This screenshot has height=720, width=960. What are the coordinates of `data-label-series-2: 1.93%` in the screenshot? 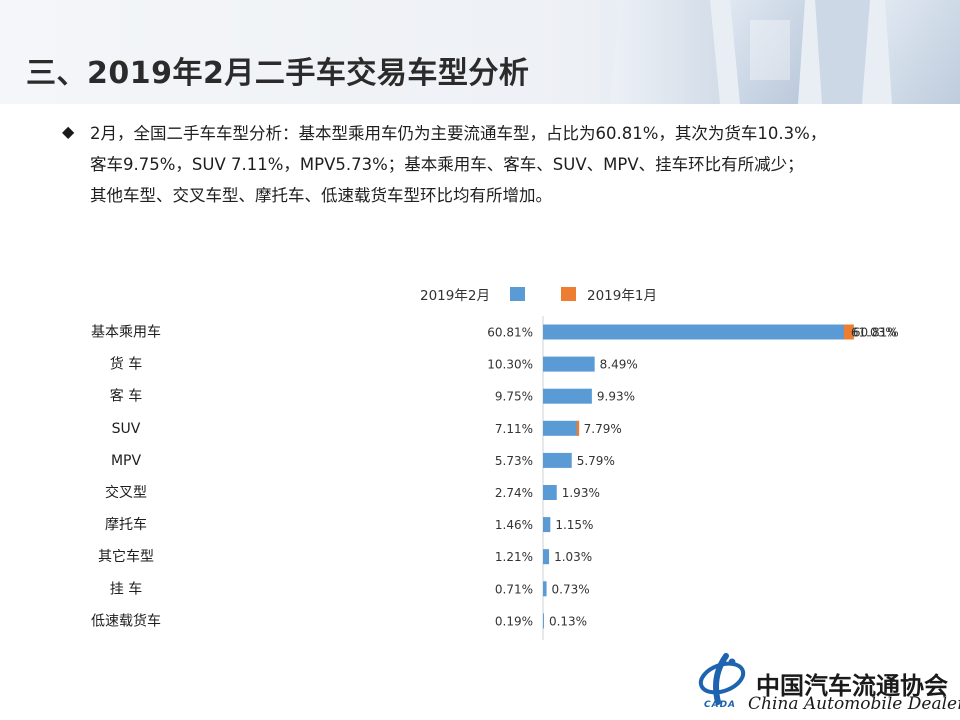 It's located at (581, 493).